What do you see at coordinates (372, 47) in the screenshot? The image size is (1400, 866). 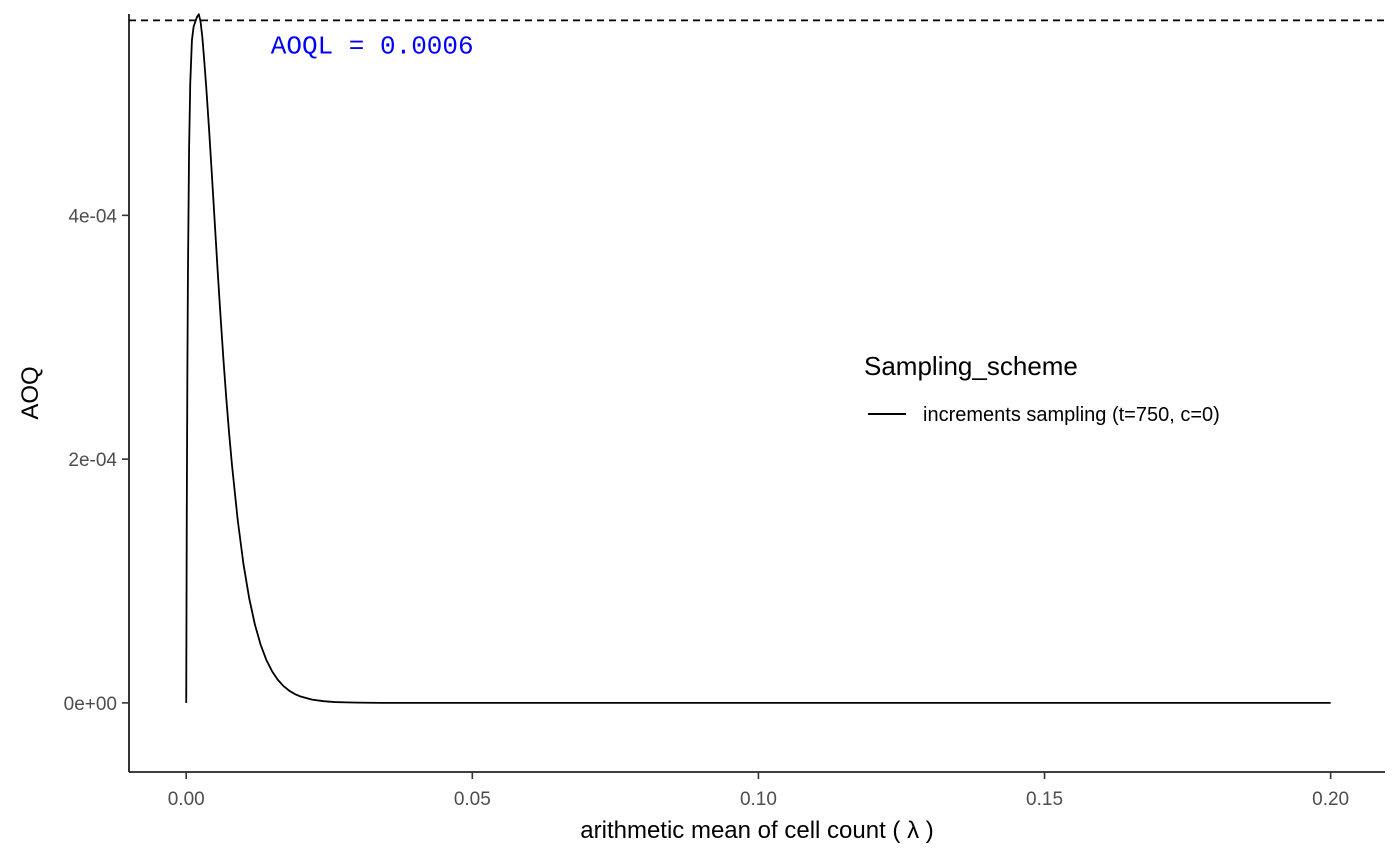 I see `aoql-annotation: AOQL = 0.0006` at bounding box center [372, 47].